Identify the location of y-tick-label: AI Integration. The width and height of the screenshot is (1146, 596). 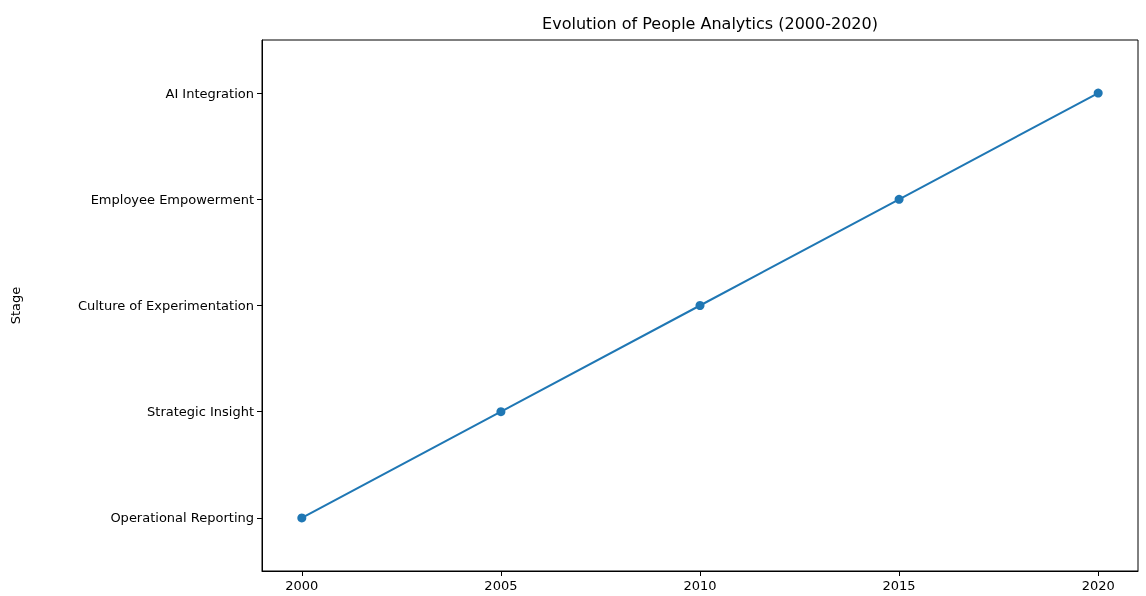
(209, 93).